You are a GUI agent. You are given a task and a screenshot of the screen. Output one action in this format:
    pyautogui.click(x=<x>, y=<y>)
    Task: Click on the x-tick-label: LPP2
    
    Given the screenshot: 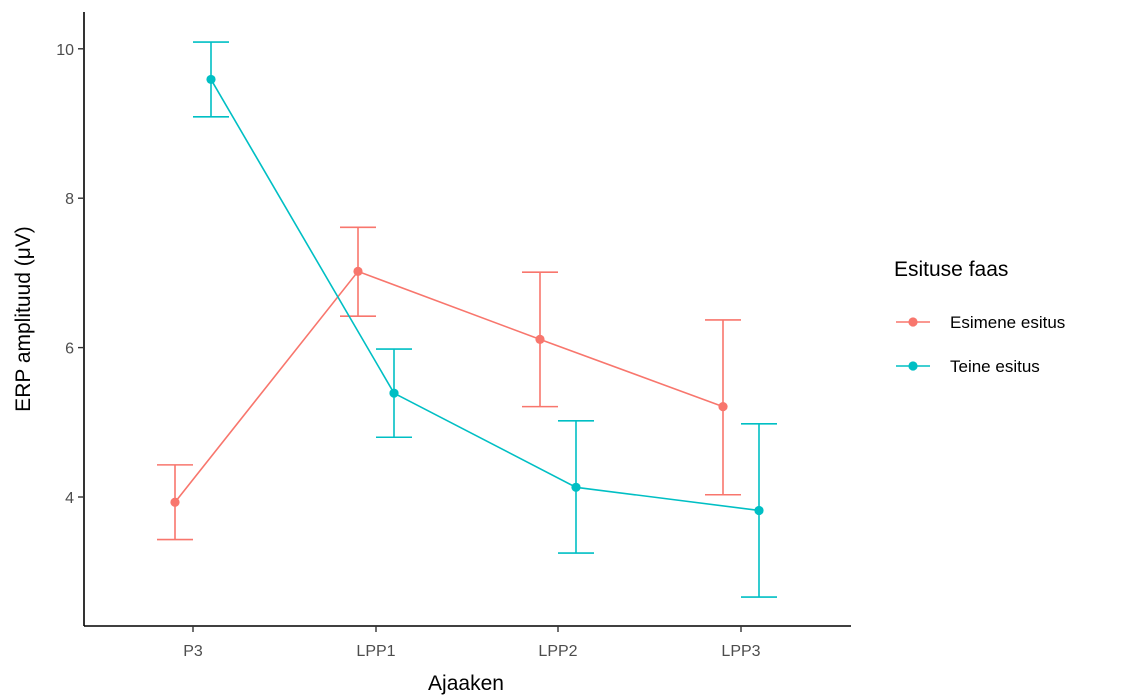 What is the action you would take?
    pyautogui.click(x=557, y=651)
    